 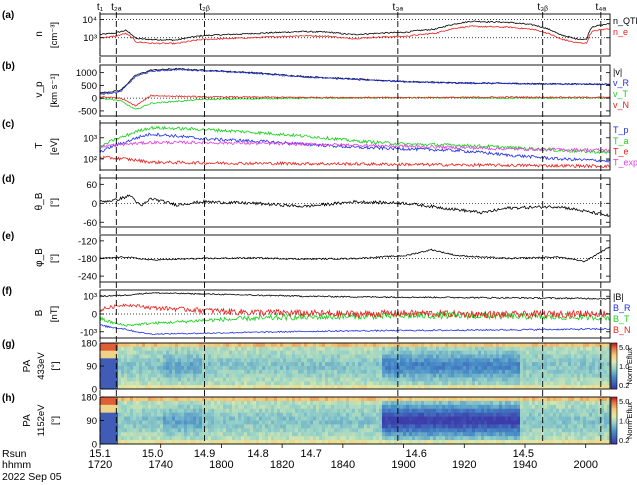 What do you see at coordinates (618, 297) in the screenshot?
I see `legend-b: |B|` at bounding box center [618, 297].